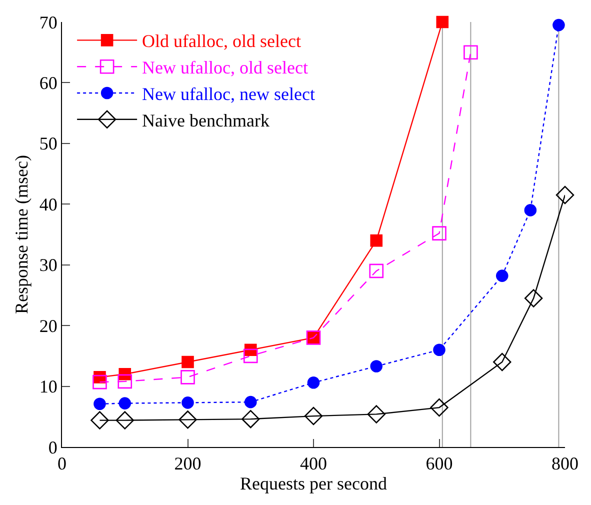  Describe the element at coordinates (48, 265) in the screenshot. I see `y-tick-label: 30` at that location.